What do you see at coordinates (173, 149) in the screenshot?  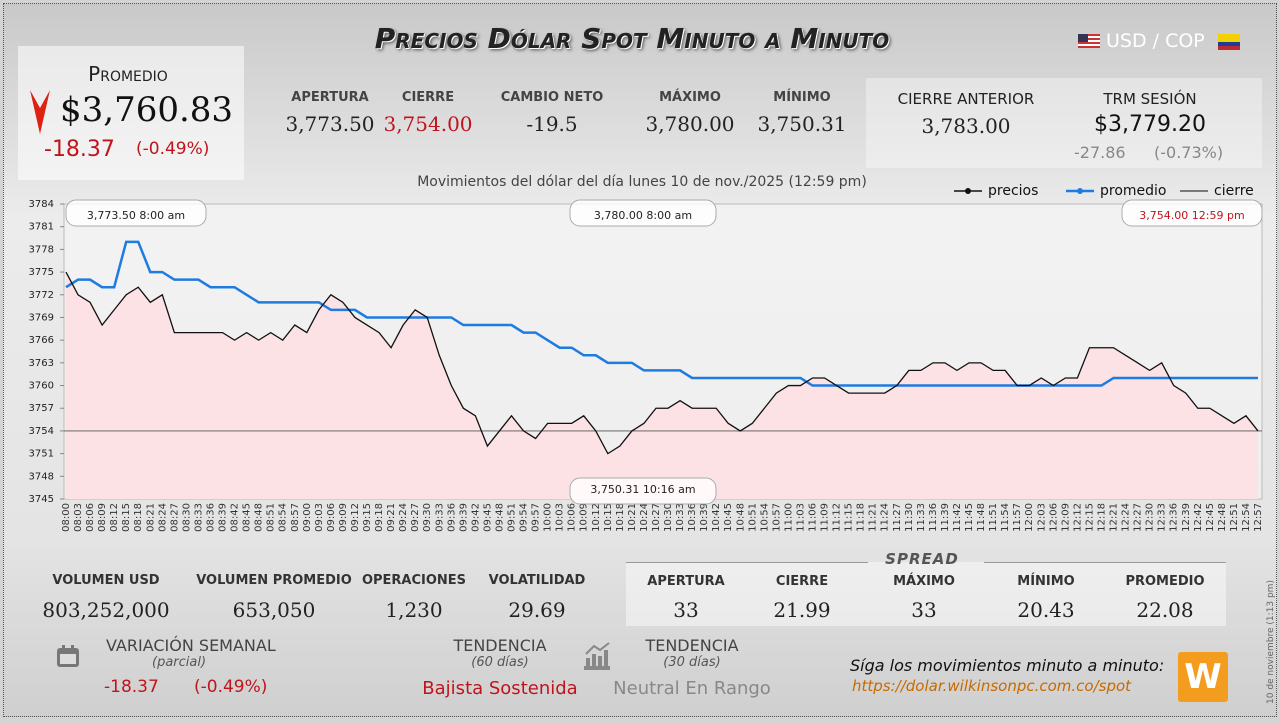 I see `promedio-percent: (-0.49%)` at bounding box center [173, 149].